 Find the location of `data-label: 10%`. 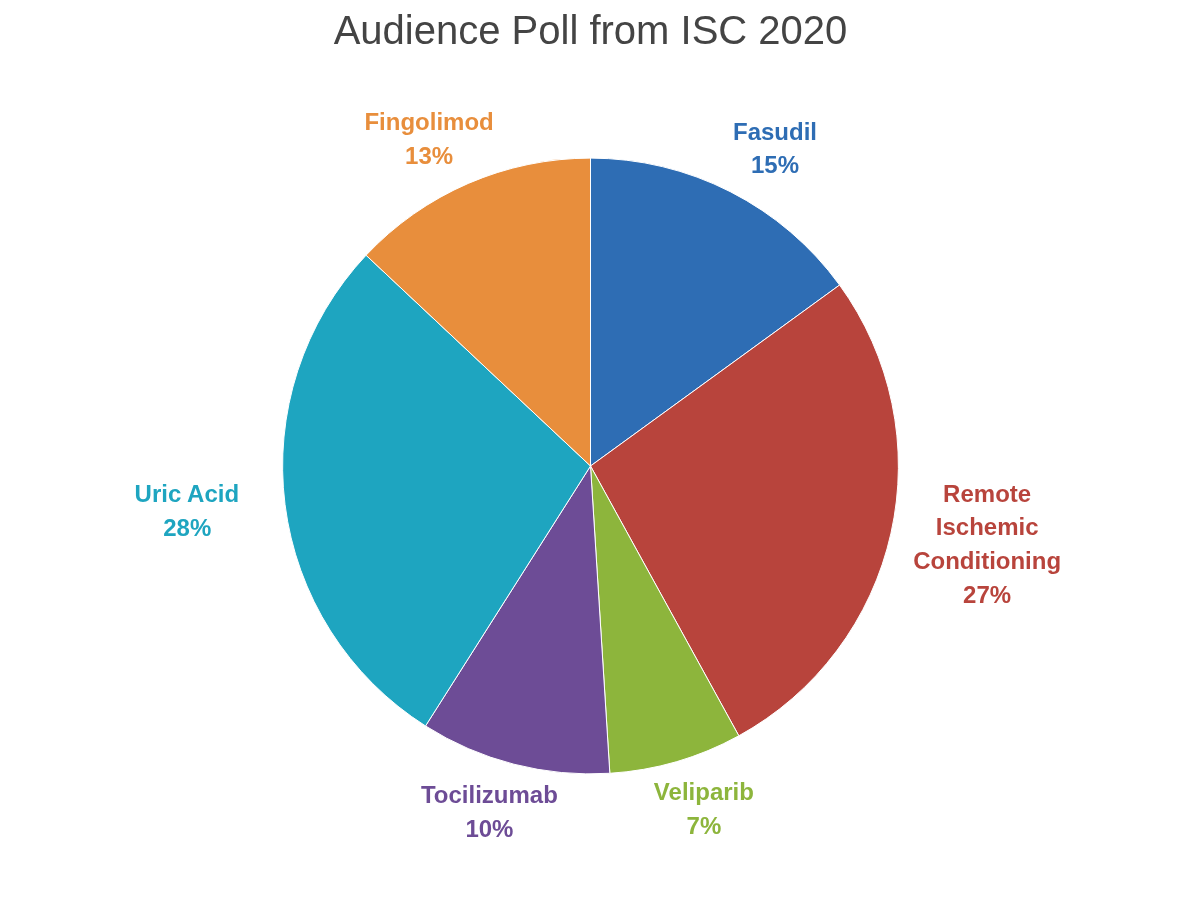

data-label: 10% is located at coordinates (489, 829).